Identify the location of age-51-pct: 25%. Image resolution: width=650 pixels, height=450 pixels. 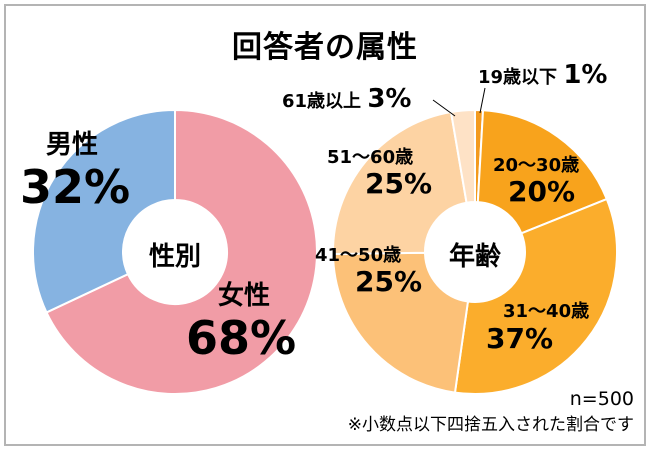
(399, 183).